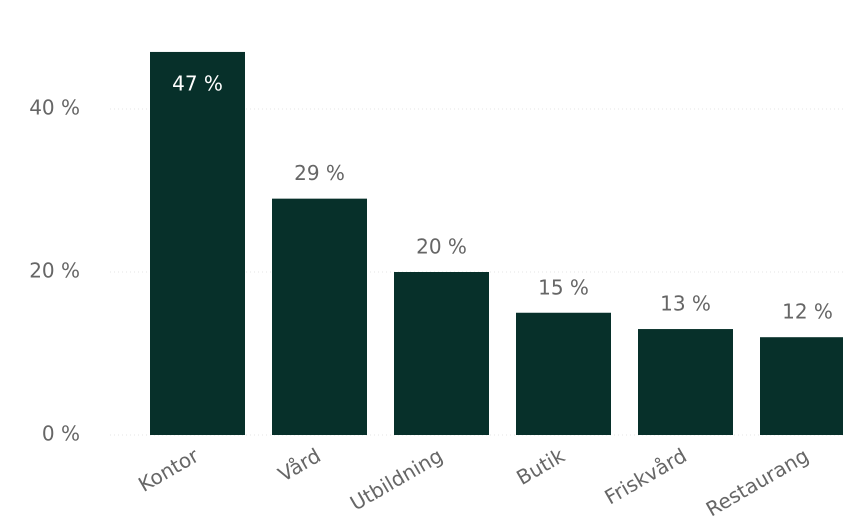  Describe the element at coordinates (396, 479) in the screenshot. I see `x-tick-label: Utbildning` at that location.